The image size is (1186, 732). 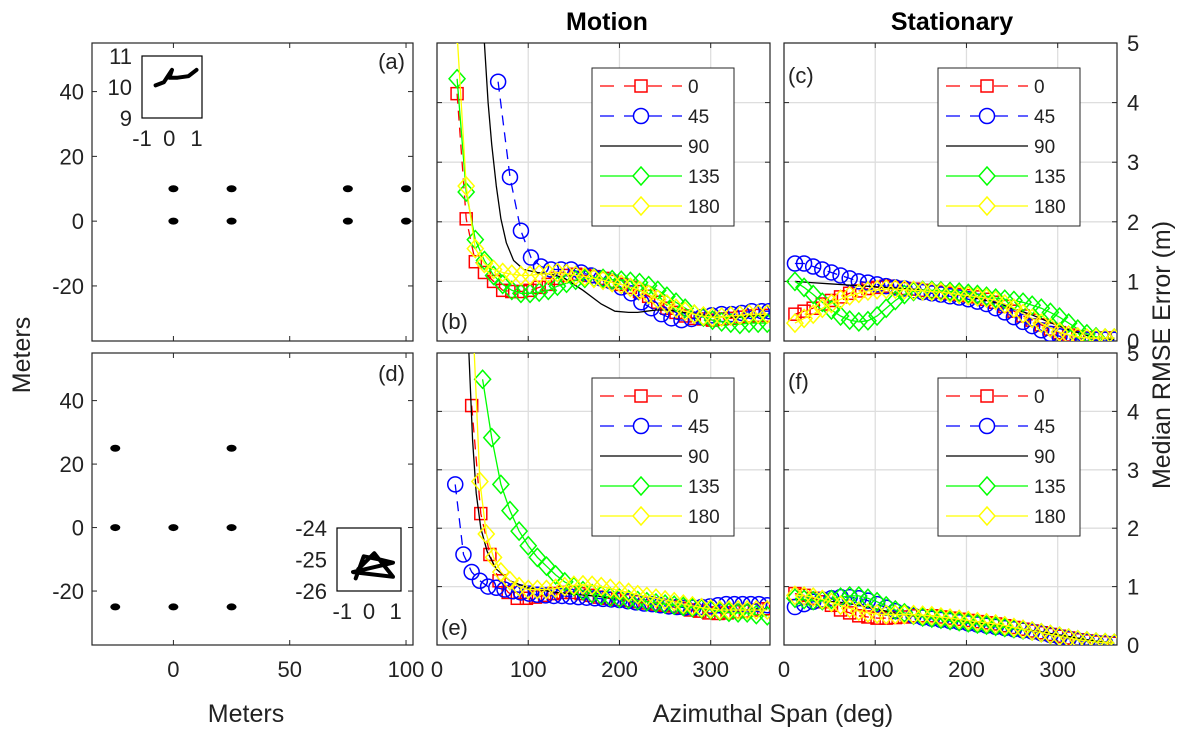 What do you see at coordinates (176, 77) in the screenshot?
I see `inset-trajectory` at bounding box center [176, 77].